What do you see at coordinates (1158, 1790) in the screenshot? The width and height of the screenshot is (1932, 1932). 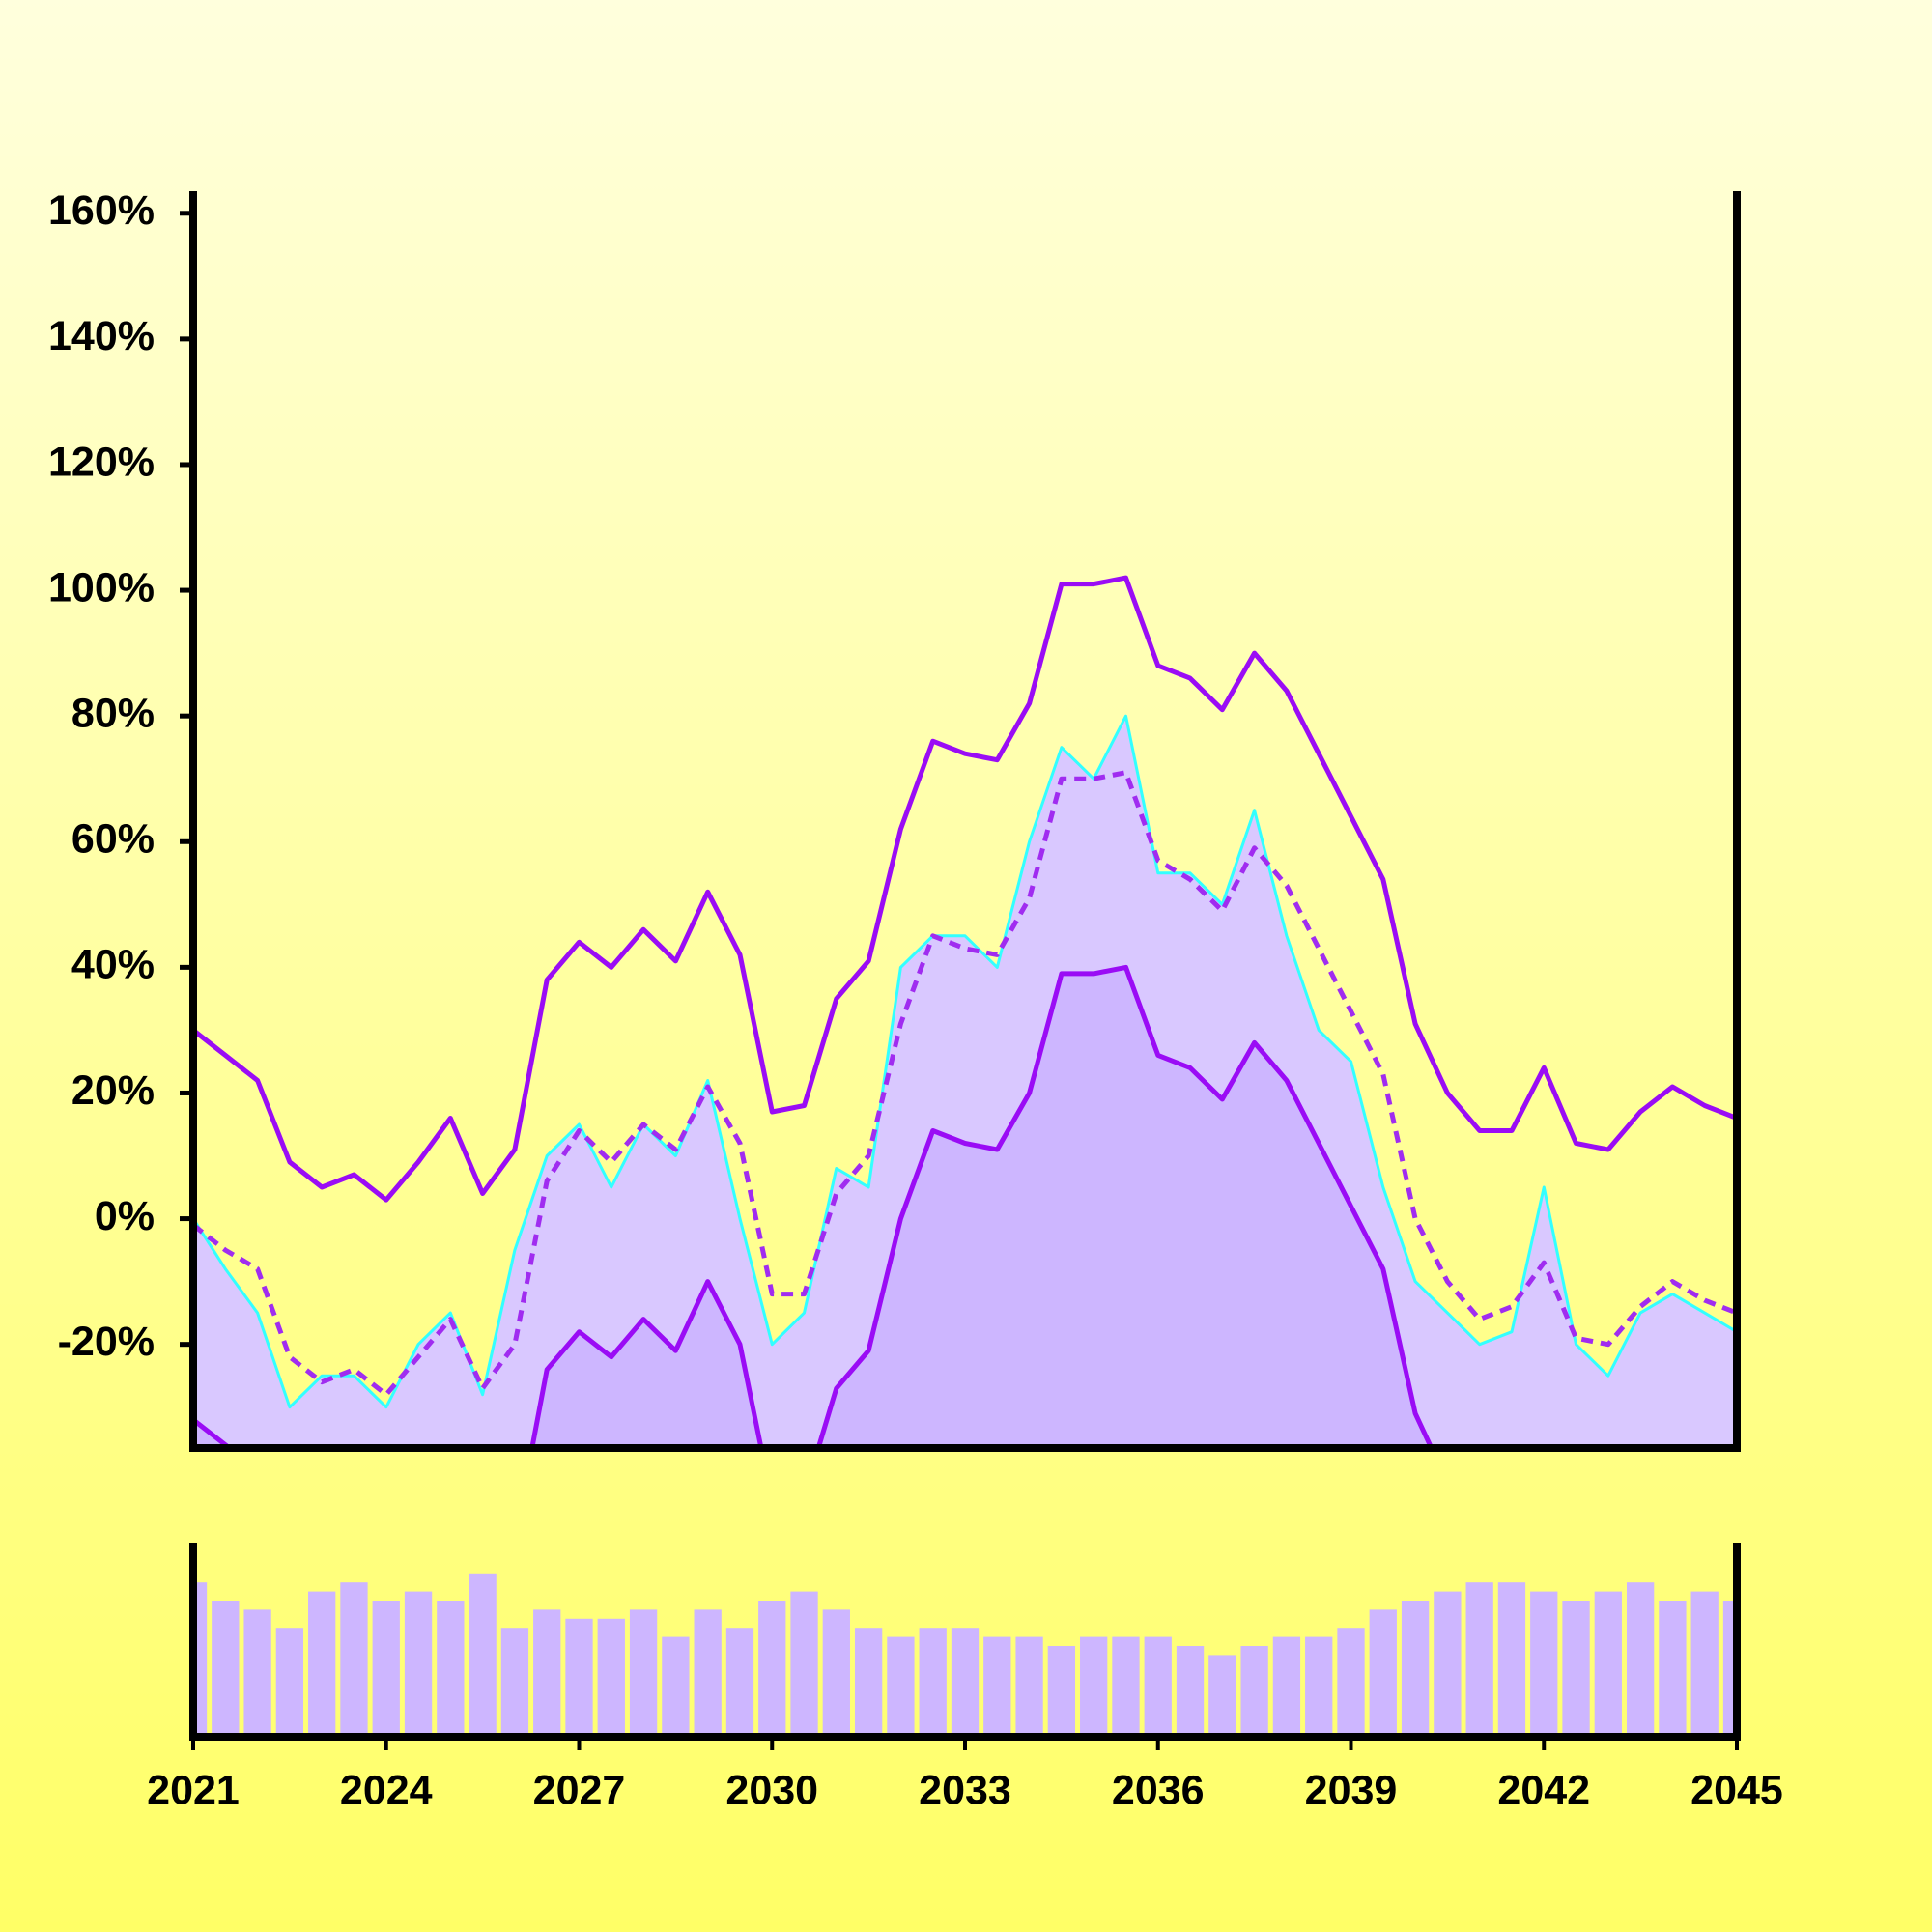 I see `x-tick-label: 2036` at bounding box center [1158, 1790].